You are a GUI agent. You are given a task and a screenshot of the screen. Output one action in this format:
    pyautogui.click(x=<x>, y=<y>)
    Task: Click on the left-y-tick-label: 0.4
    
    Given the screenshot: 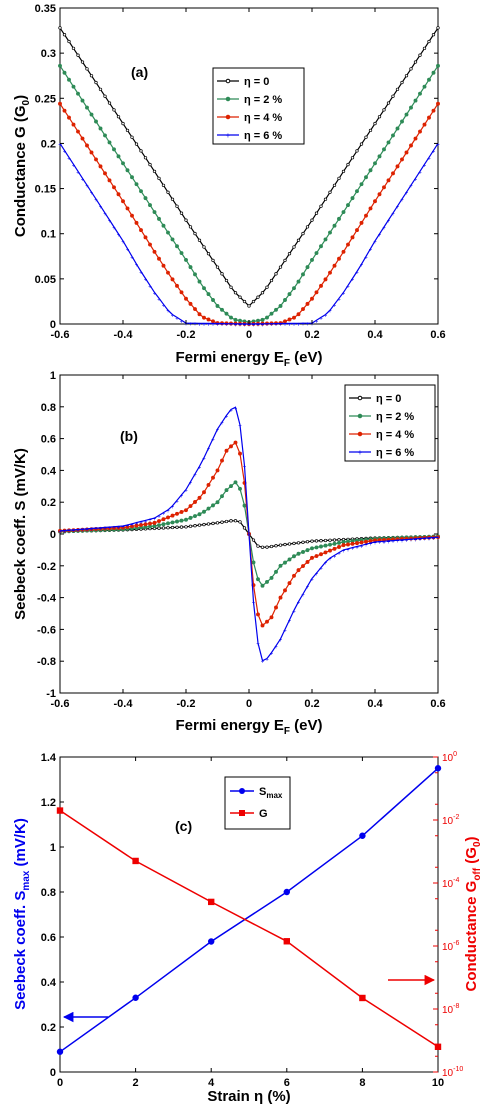 What is the action you would take?
    pyautogui.click(x=49, y=983)
    